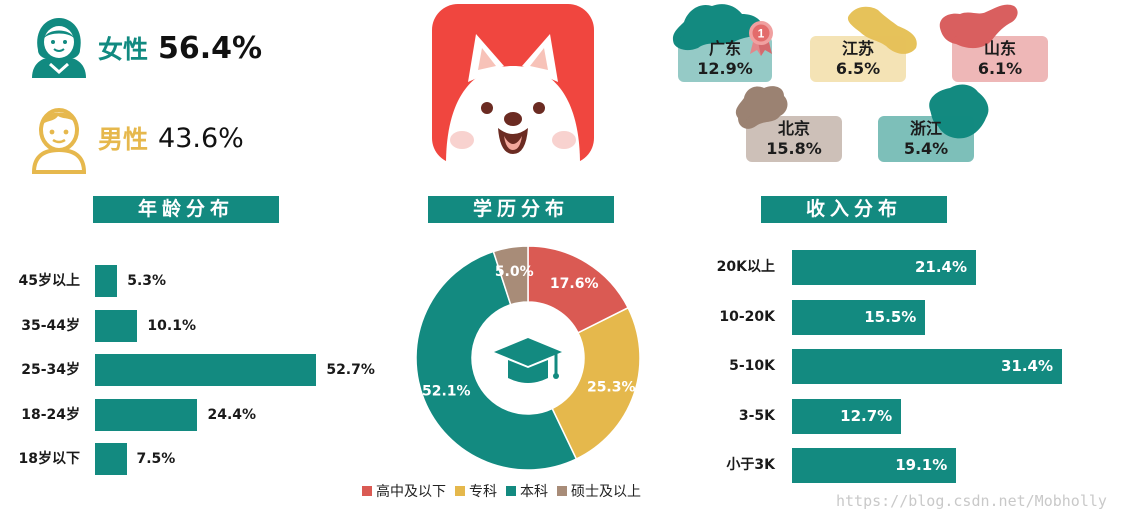 The image size is (1148, 523). I want to click on legend-label: 硕士及以上, so click(606, 492).